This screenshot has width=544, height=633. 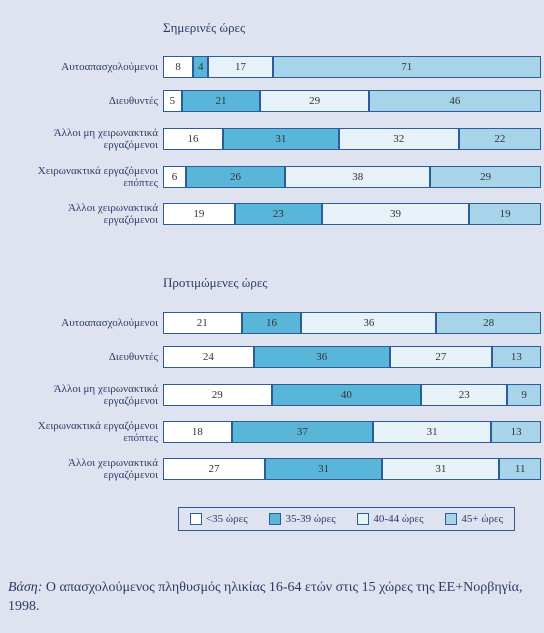 I want to click on bar-segment: 6, so click(x=174, y=177).